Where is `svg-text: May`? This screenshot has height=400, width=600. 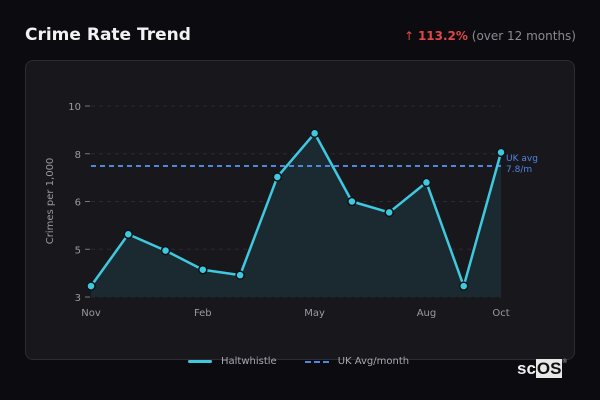
svg-text: May is located at coordinates (314, 313).